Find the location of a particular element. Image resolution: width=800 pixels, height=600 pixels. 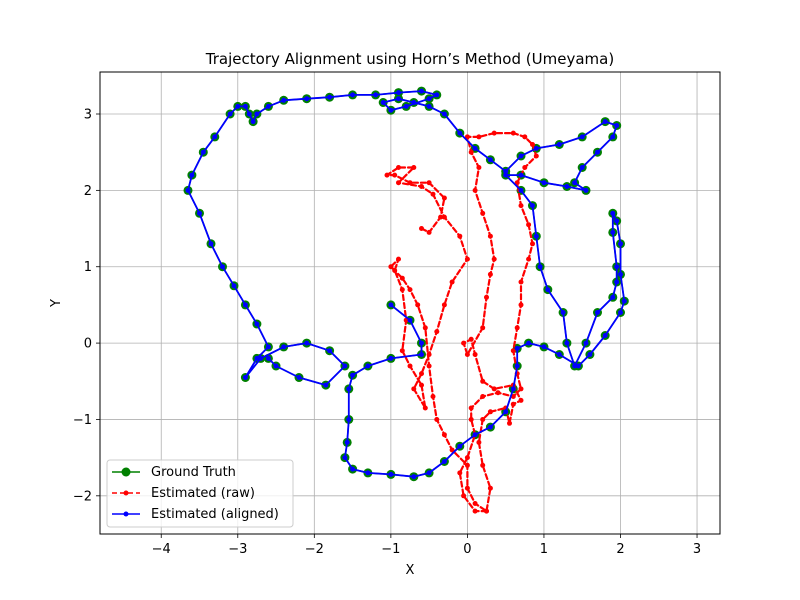

legend-frame is located at coordinates (200, 493).